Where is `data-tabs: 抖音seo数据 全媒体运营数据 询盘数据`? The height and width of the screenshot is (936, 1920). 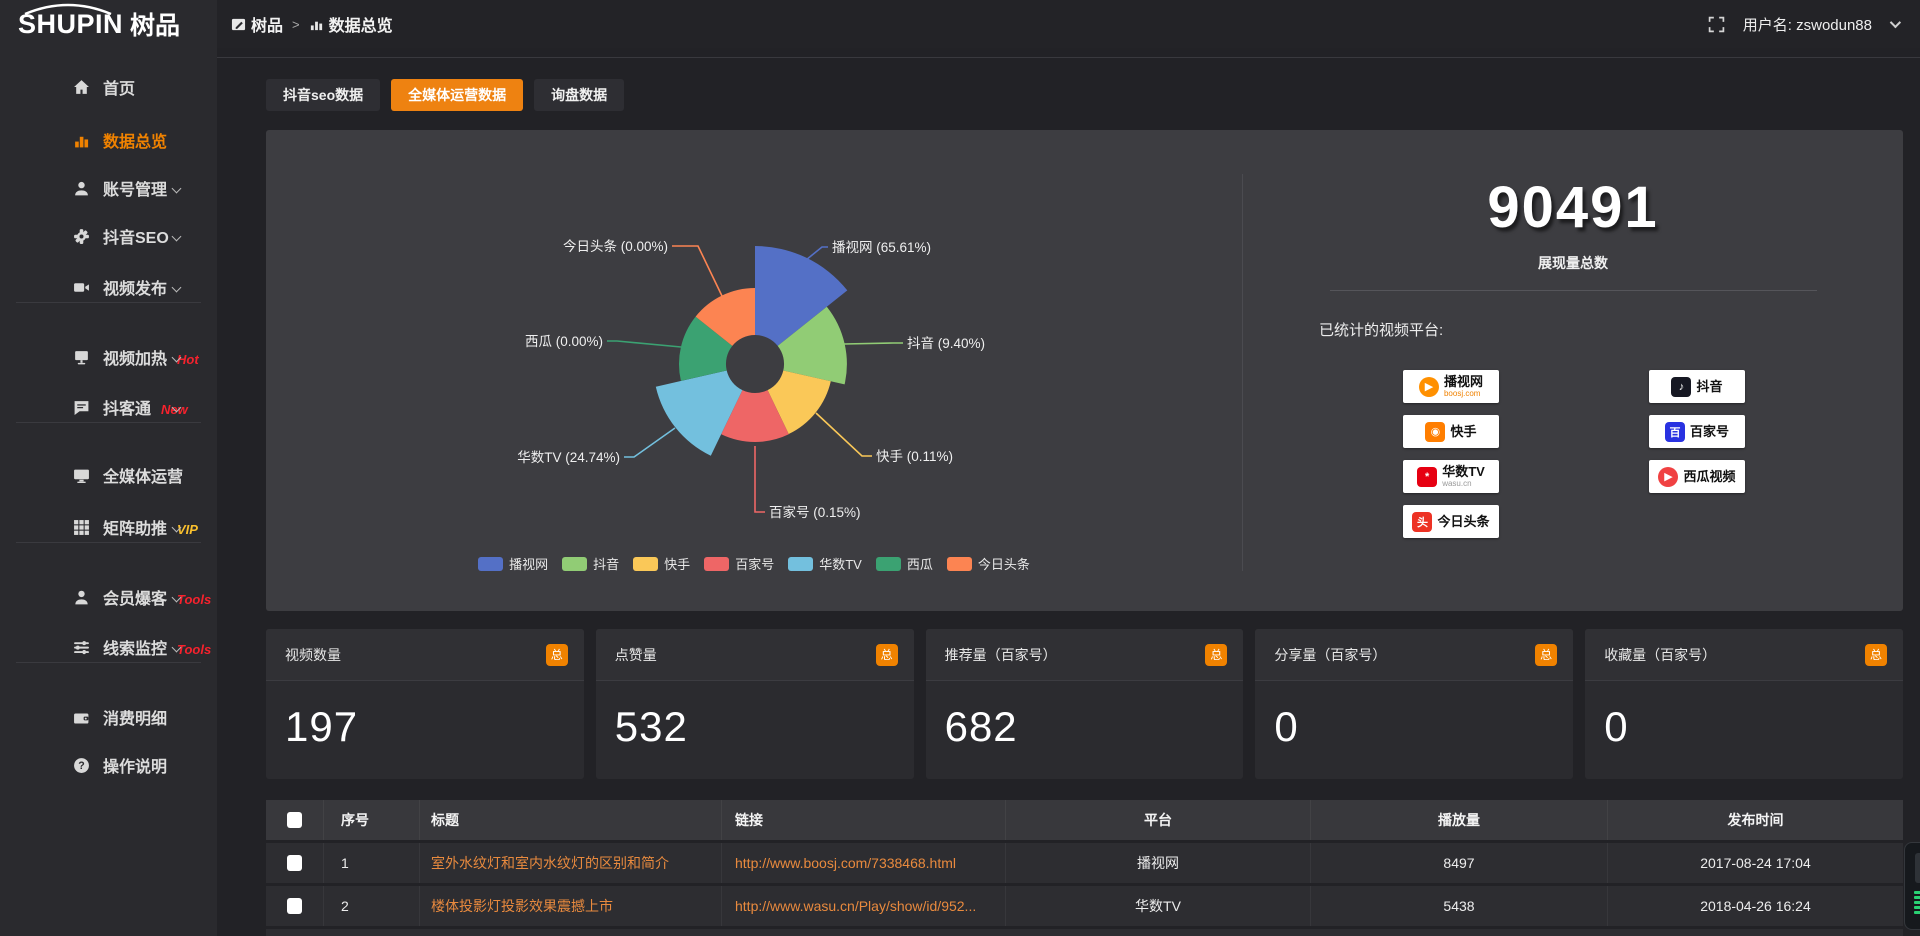 data-tabs: 抖音seo数据 全媒体运营数据 询盘数据 is located at coordinates (1084, 95).